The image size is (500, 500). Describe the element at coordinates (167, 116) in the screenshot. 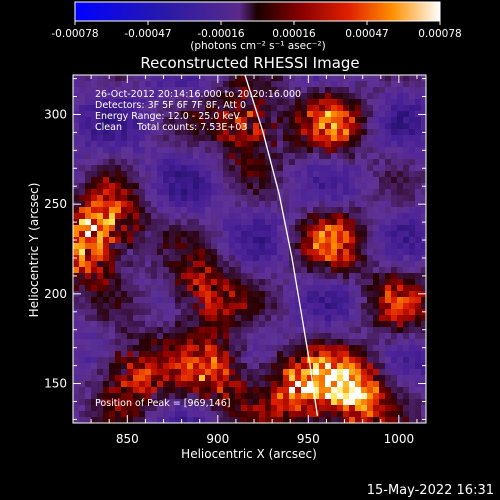

I see `annotation-energy-range: Energy Range: 12.0 - 25.0 keV` at that location.